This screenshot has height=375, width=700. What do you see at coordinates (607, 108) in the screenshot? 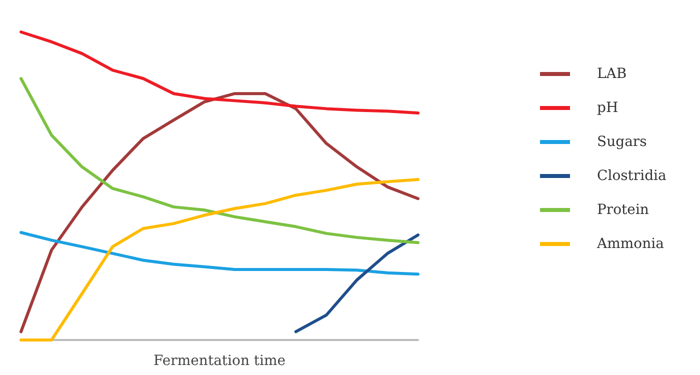
I see `legend-label: pH` at bounding box center [607, 108].